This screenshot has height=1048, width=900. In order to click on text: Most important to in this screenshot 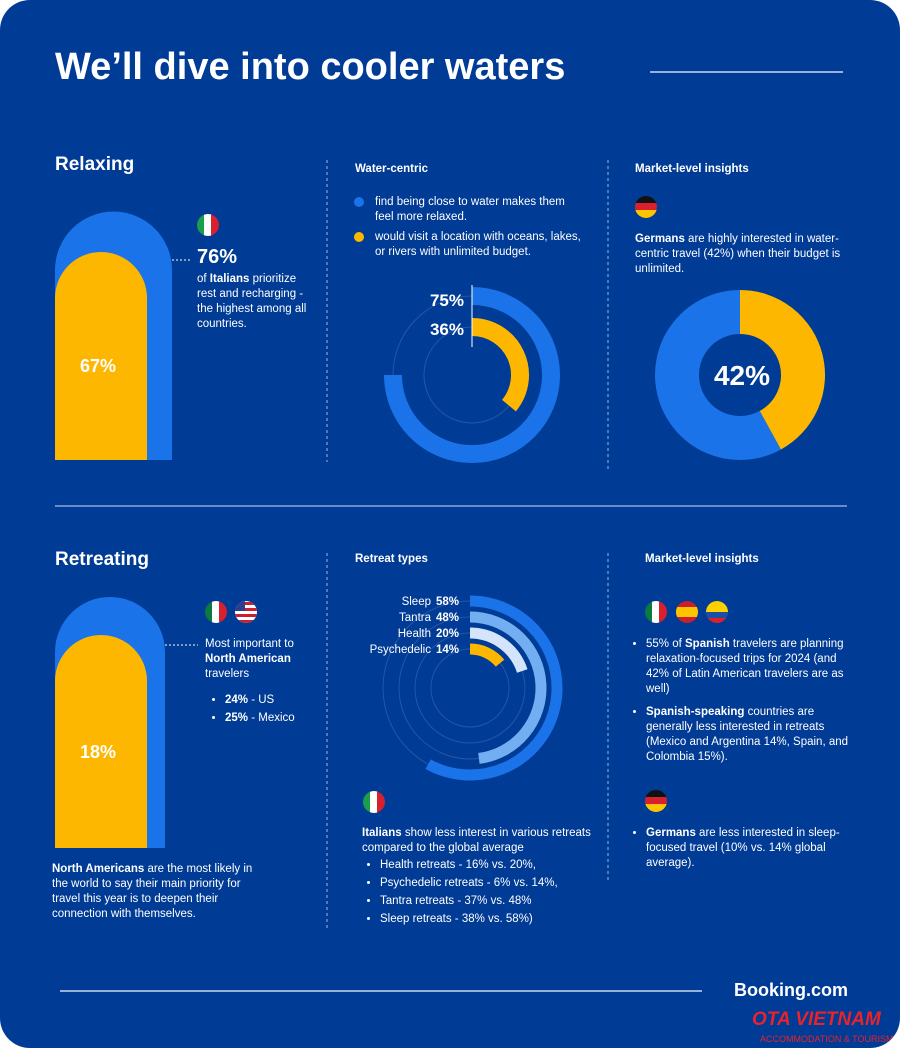, I will do `click(249, 644)`.